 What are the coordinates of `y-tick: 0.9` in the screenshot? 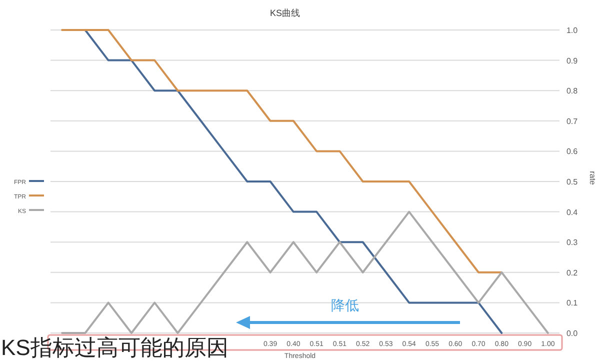 It's located at (572, 61).